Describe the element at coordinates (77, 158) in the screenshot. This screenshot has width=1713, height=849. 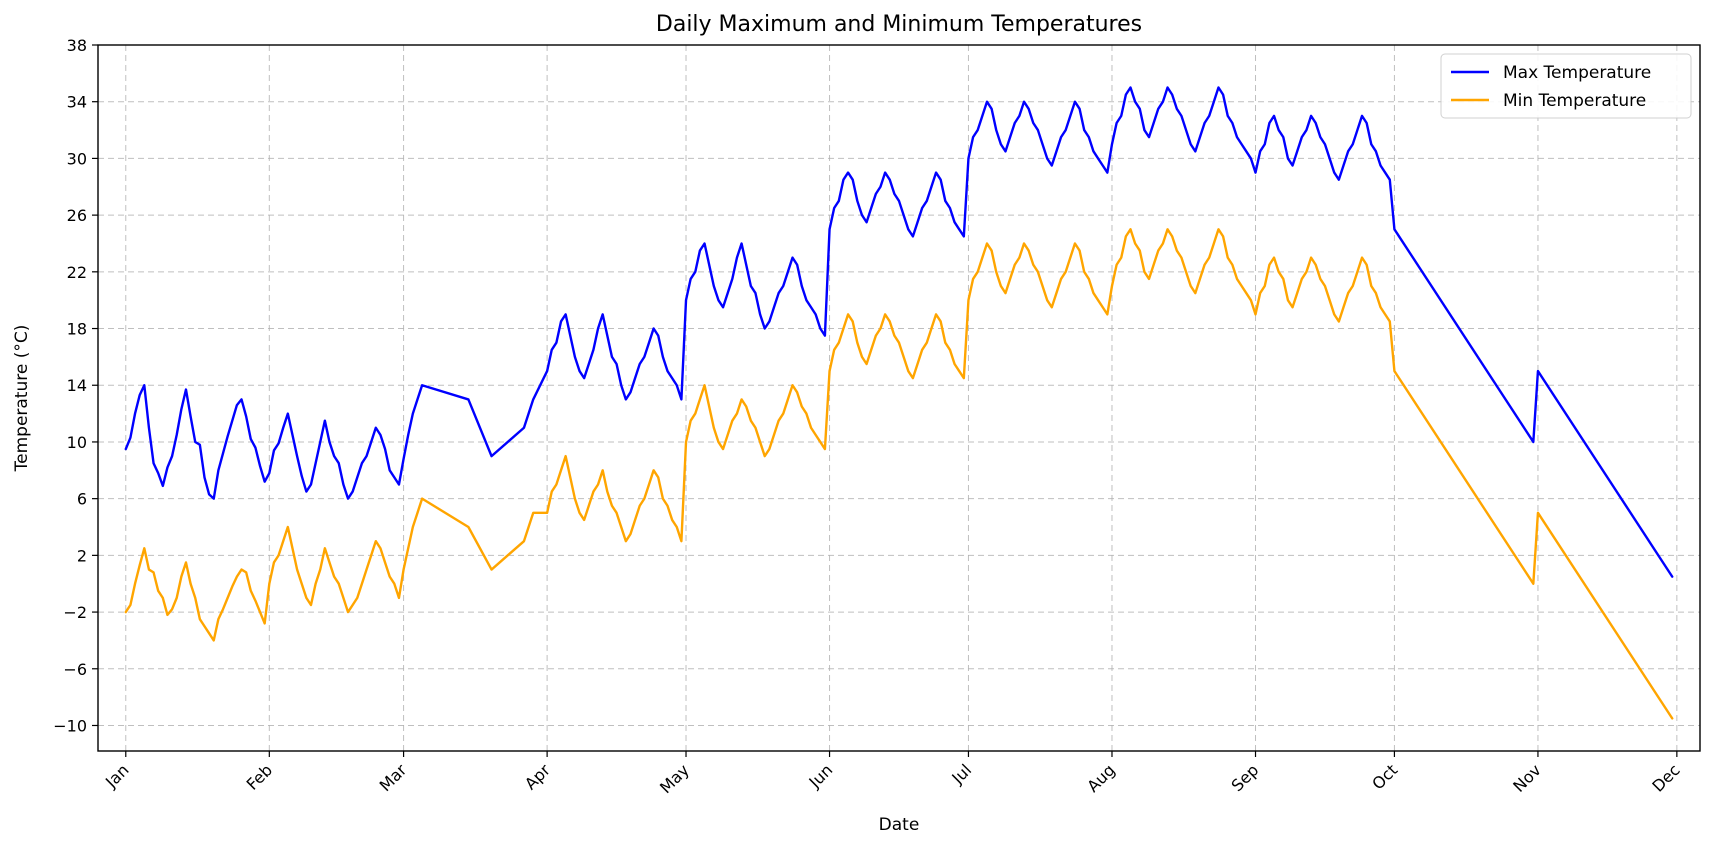
I see `y-tick-label: 30` at that location.